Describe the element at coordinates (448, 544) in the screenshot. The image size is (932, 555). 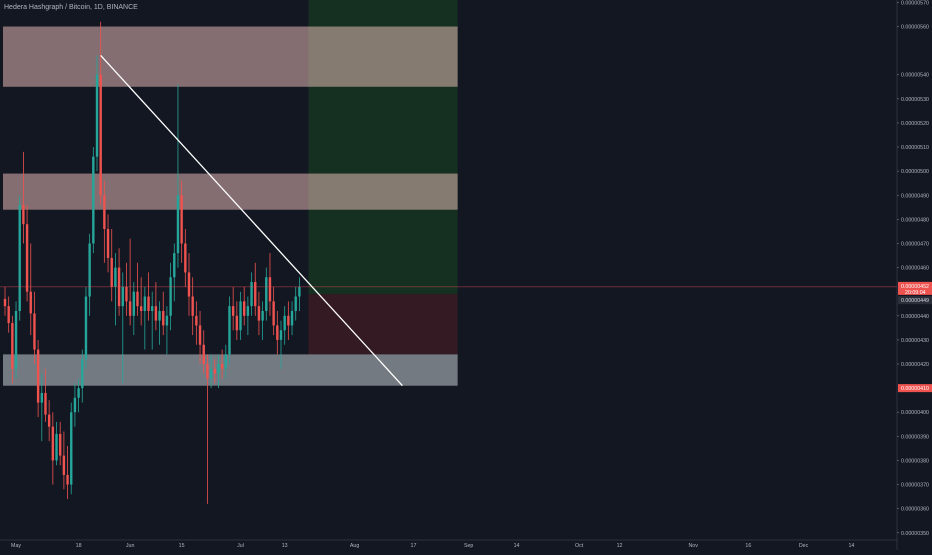
I see `time-axis: May 18 Jun 15 Jul 13 Aug 17 Sep 14 Oct 12 Nov 16 Dec 14` at that location.